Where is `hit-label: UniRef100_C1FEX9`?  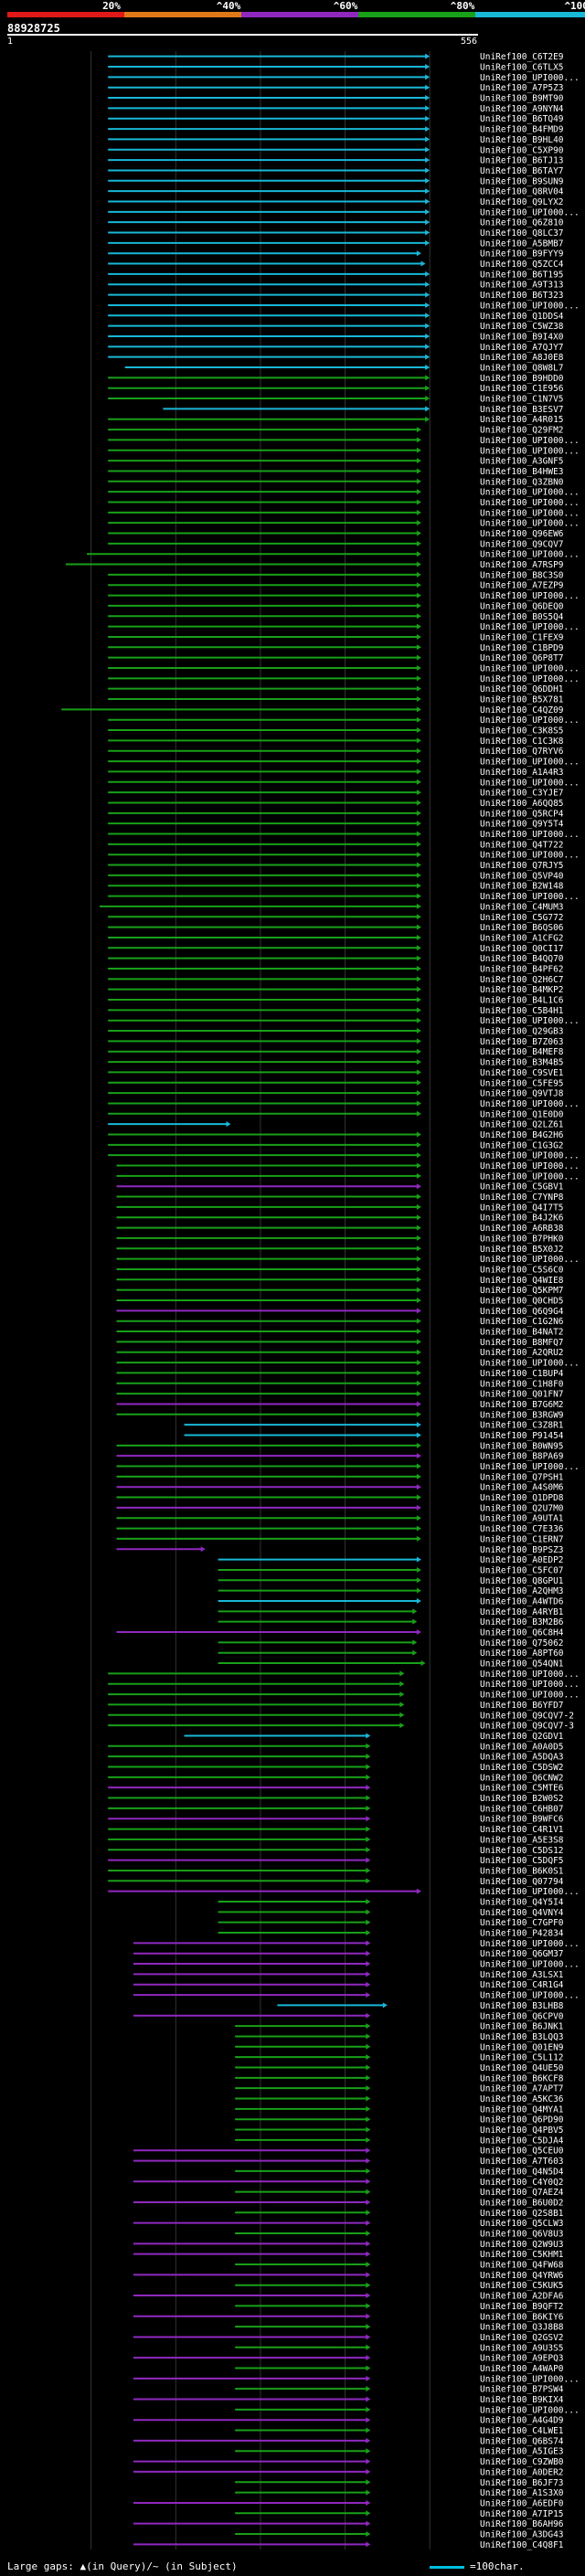 hit-label: UniRef100_C1FEX9 is located at coordinates (522, 637).